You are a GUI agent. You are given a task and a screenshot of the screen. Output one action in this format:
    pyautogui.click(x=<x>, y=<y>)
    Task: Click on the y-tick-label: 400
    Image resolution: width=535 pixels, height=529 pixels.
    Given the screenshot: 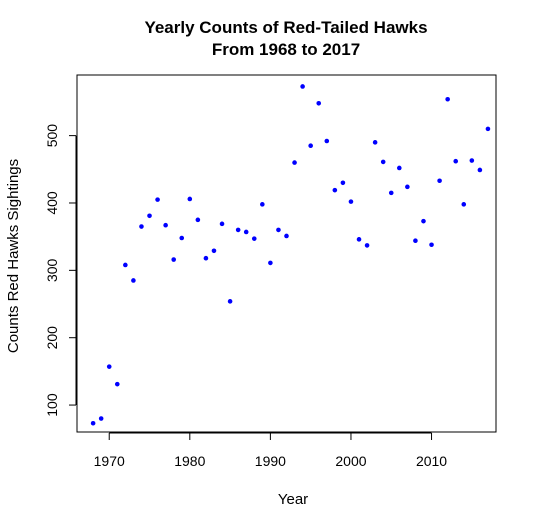 What is the action you would take?
    pyautogui.click(x=52, y=203)
    